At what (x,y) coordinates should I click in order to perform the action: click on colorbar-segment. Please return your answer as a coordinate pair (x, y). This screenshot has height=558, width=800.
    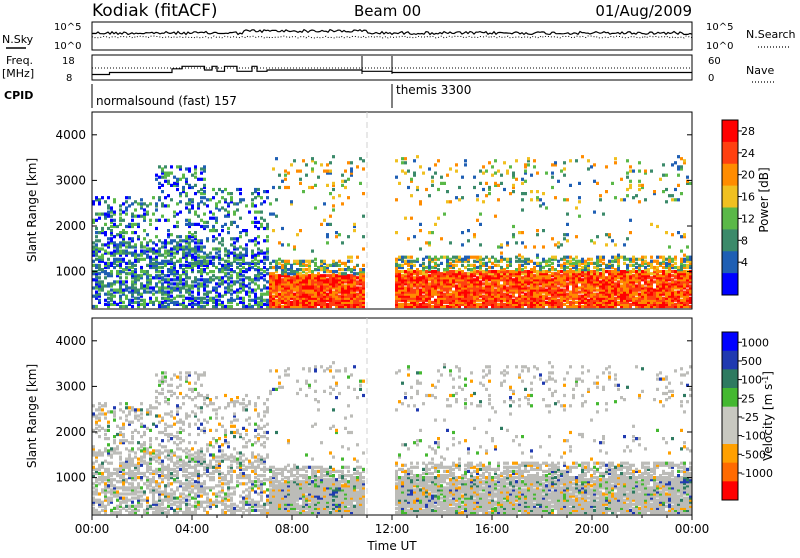
    Looking at the image, I should click on (730, 175).